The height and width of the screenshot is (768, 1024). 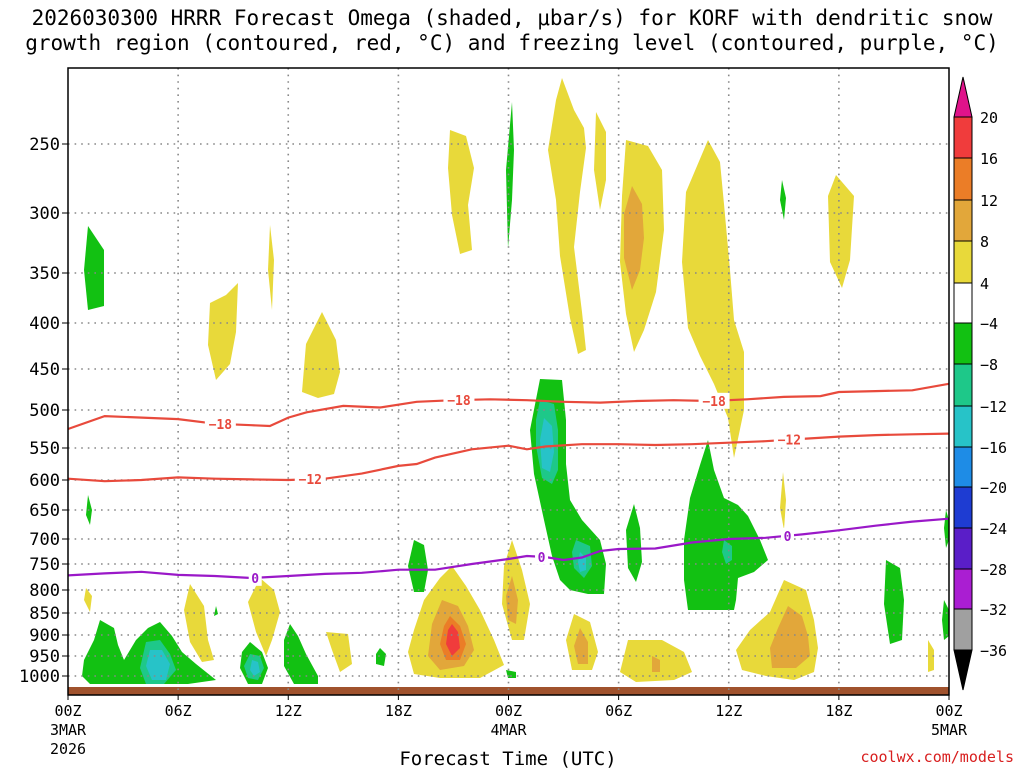 I want to click on colorbar-label: −16, so click(x=993, y=448).